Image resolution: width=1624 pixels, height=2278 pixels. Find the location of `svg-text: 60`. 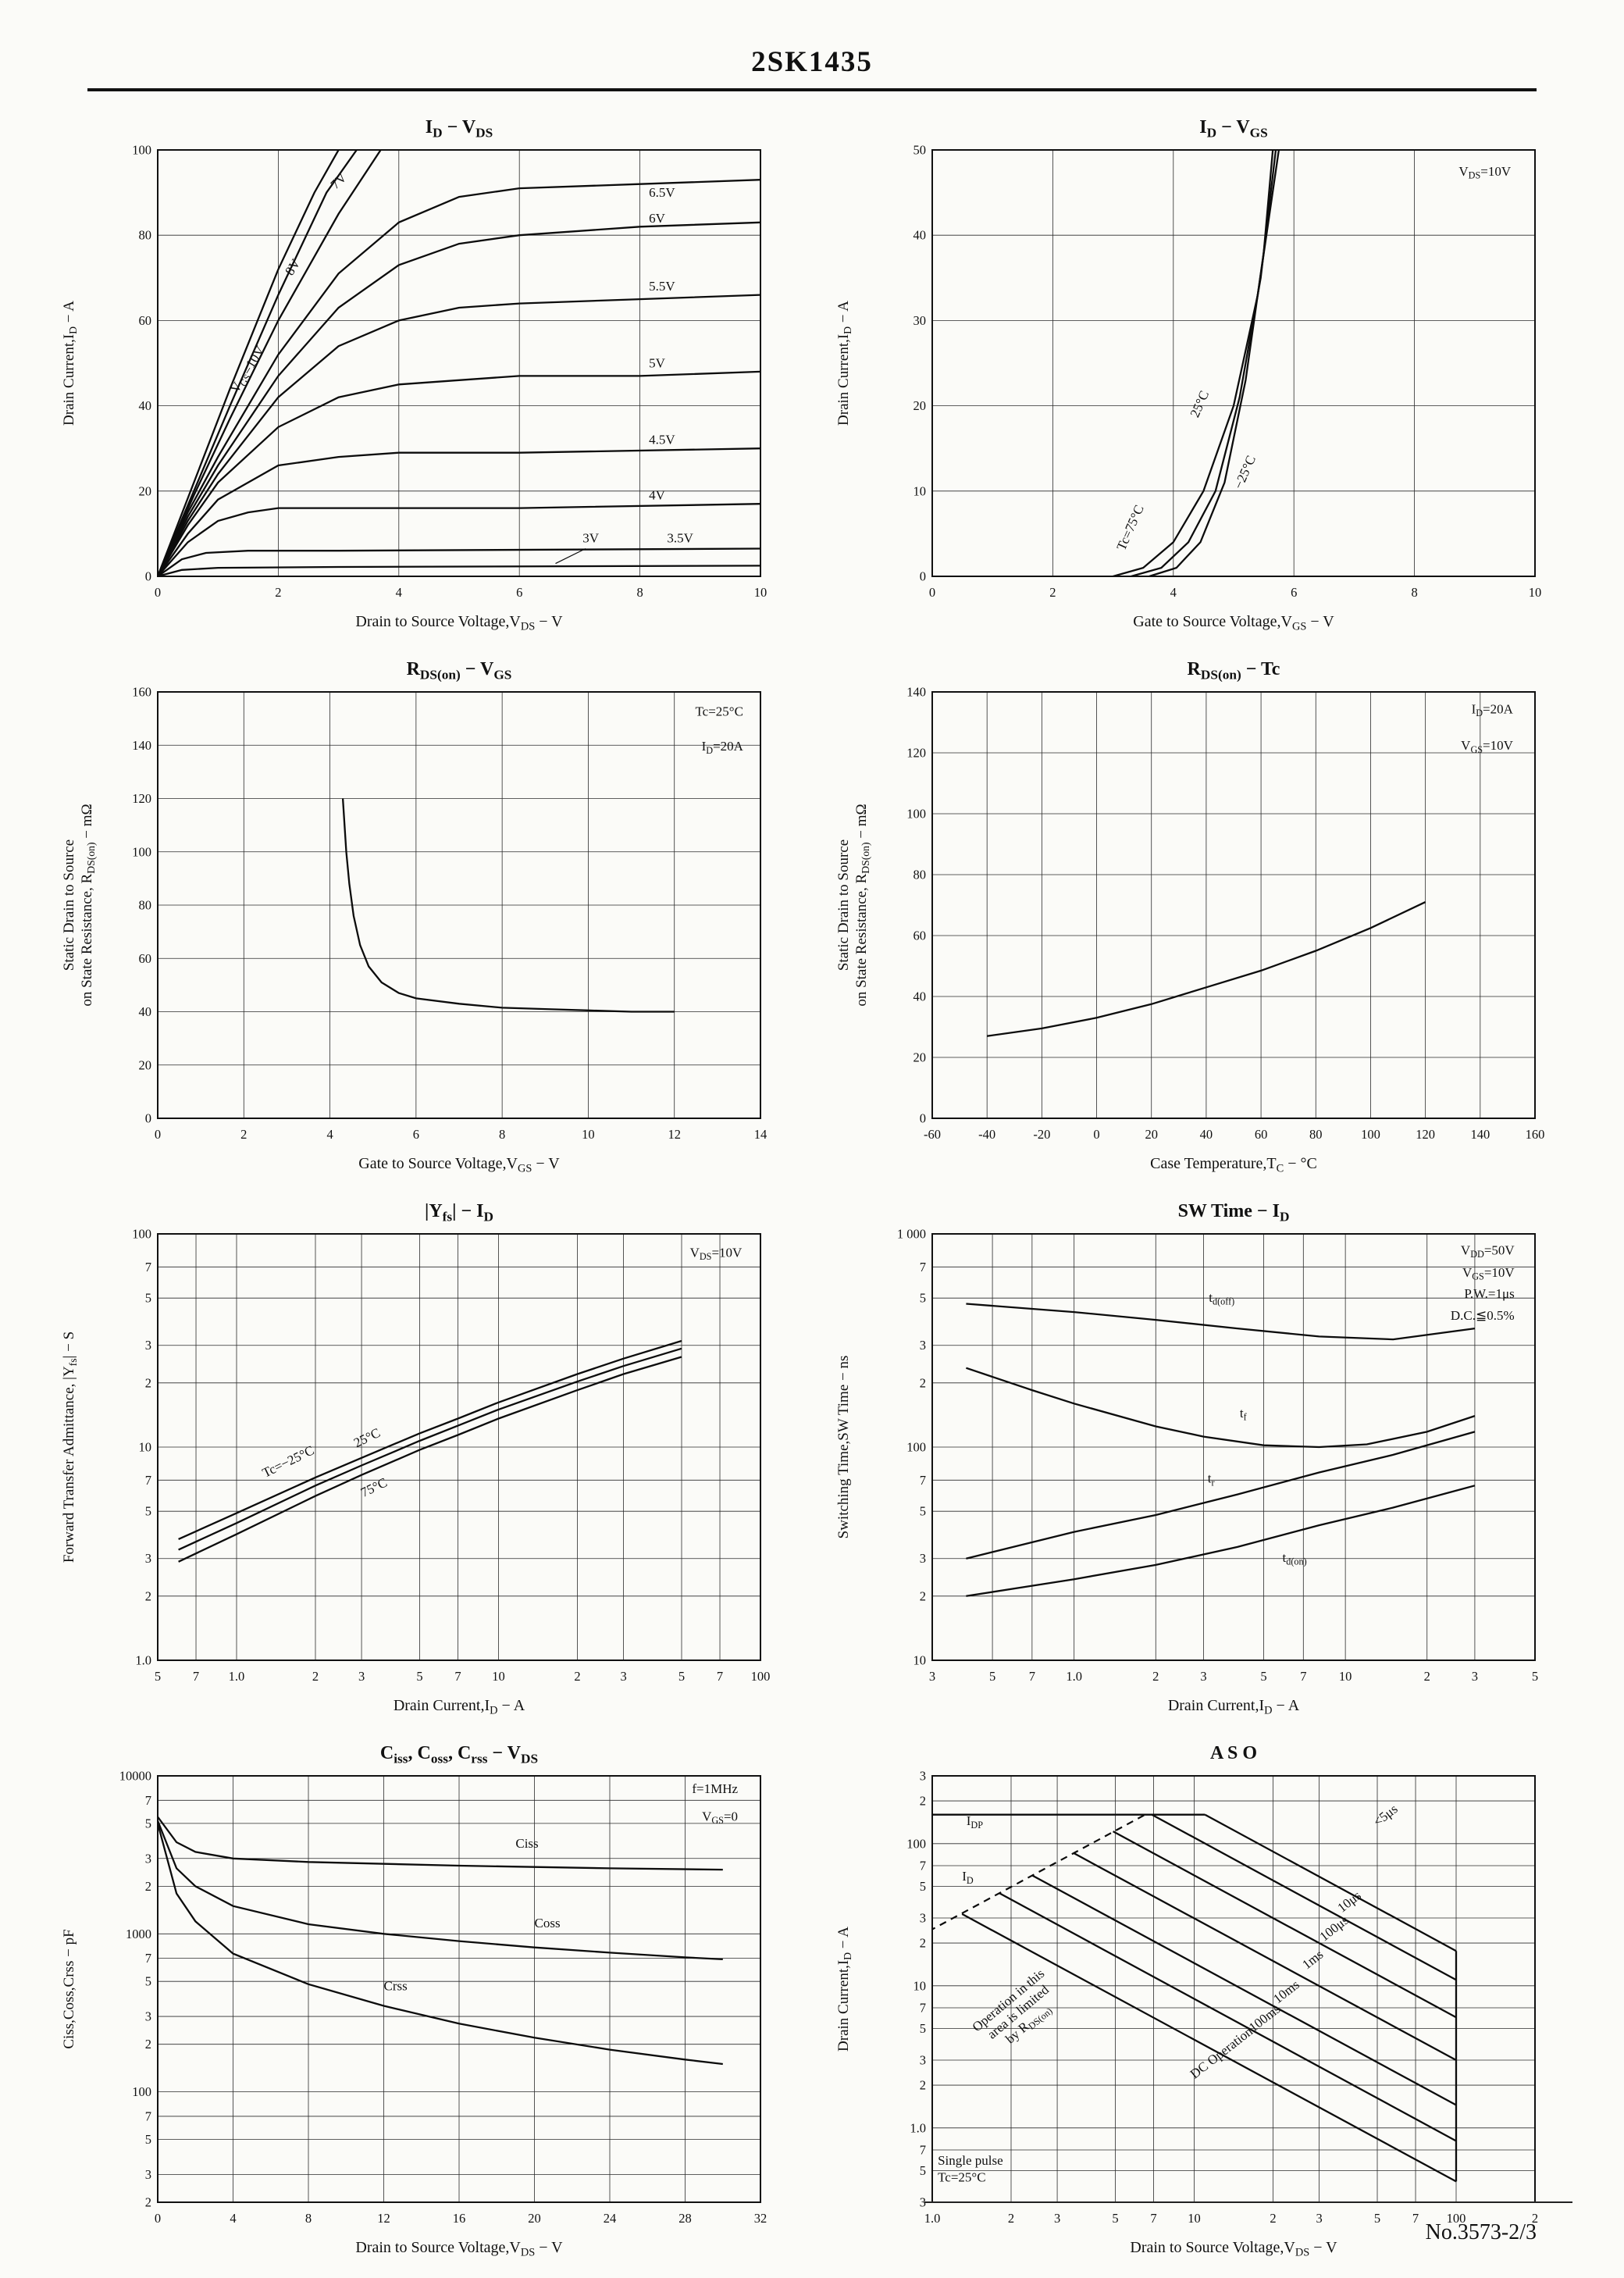

svg-text: 60 is located at coordinates (145, 958).